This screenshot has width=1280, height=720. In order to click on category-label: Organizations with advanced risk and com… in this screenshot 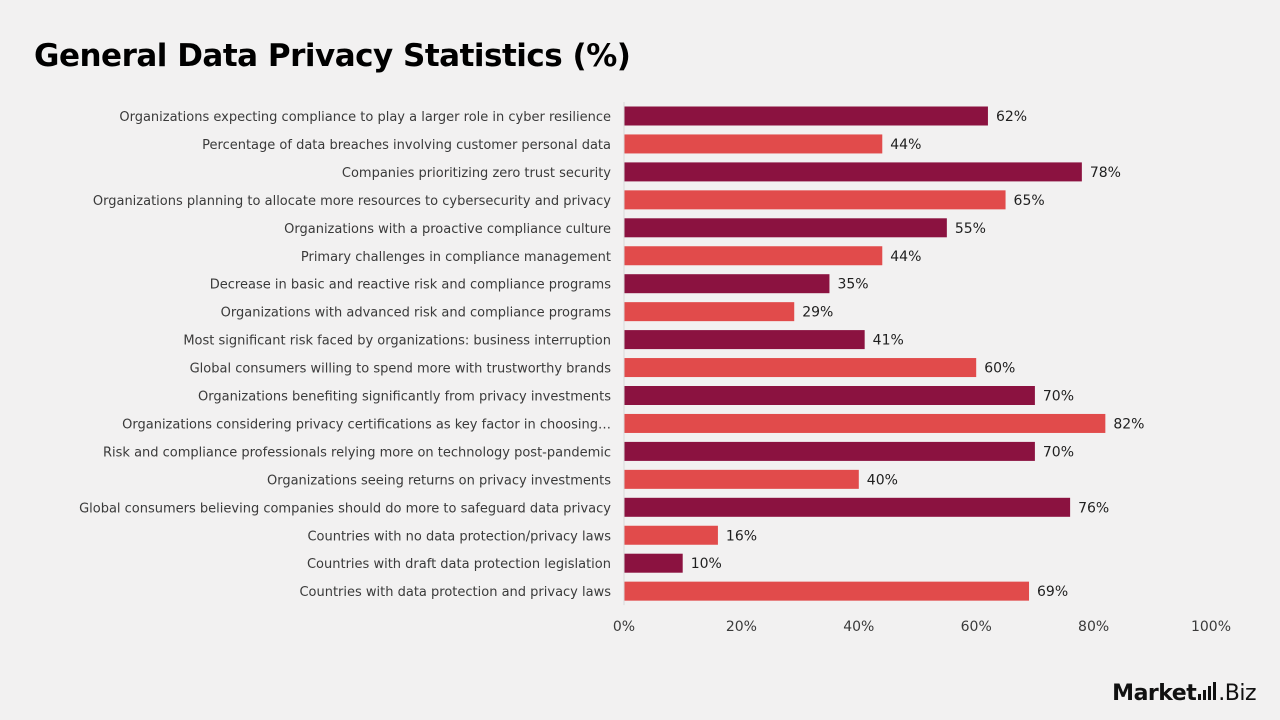, I will do `click(416, 313)`.